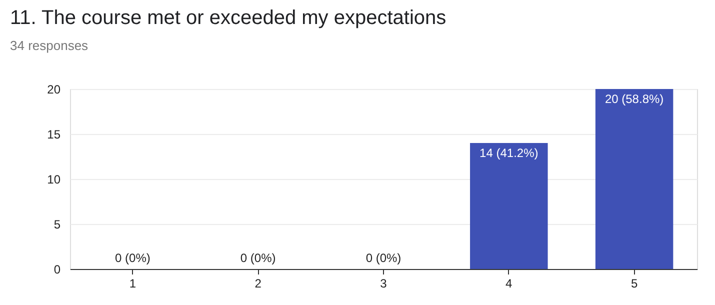 The height and width of the screenshot is (305, 715). Describe the element at coordinates (57, 269) in the screenshot. I see `y-tick-label: 0` at that location.